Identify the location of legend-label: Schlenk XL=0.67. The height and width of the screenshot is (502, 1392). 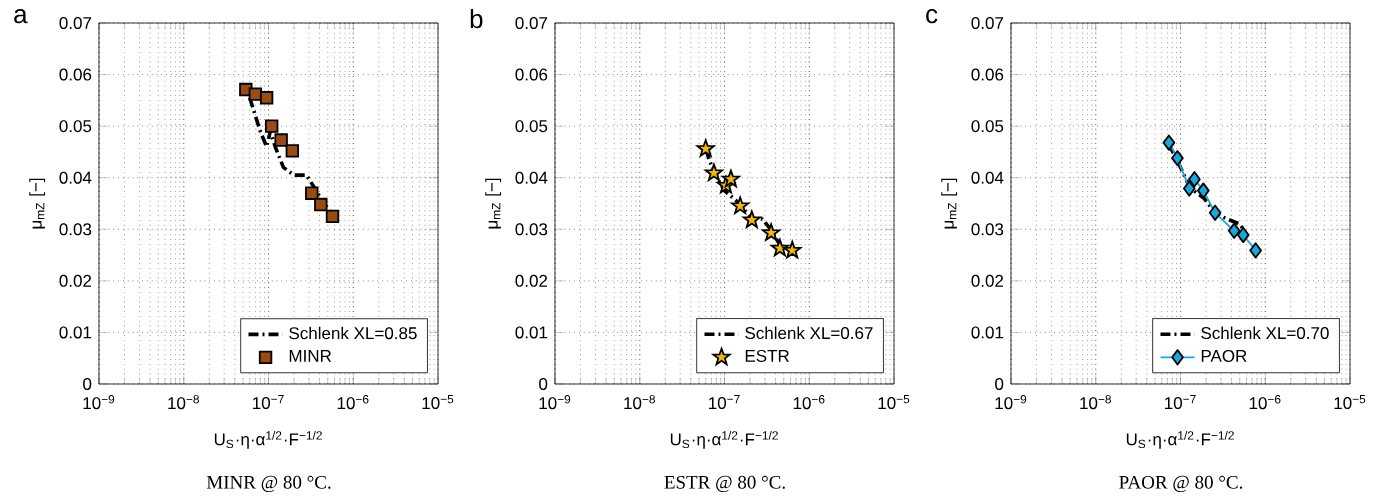
(809, 333).